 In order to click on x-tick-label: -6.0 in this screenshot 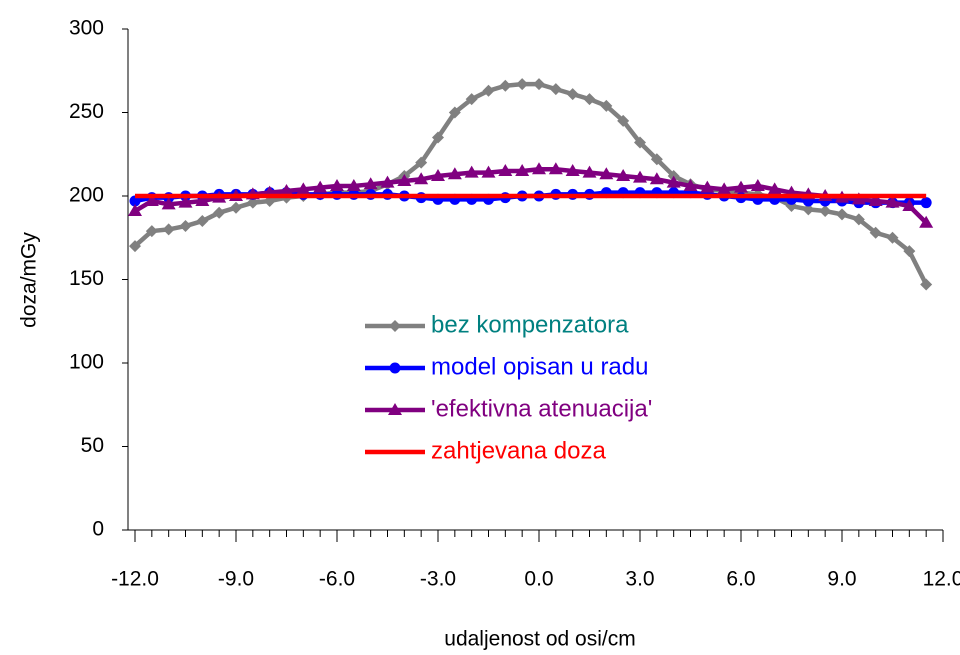, I will do `click(337, 579)`.